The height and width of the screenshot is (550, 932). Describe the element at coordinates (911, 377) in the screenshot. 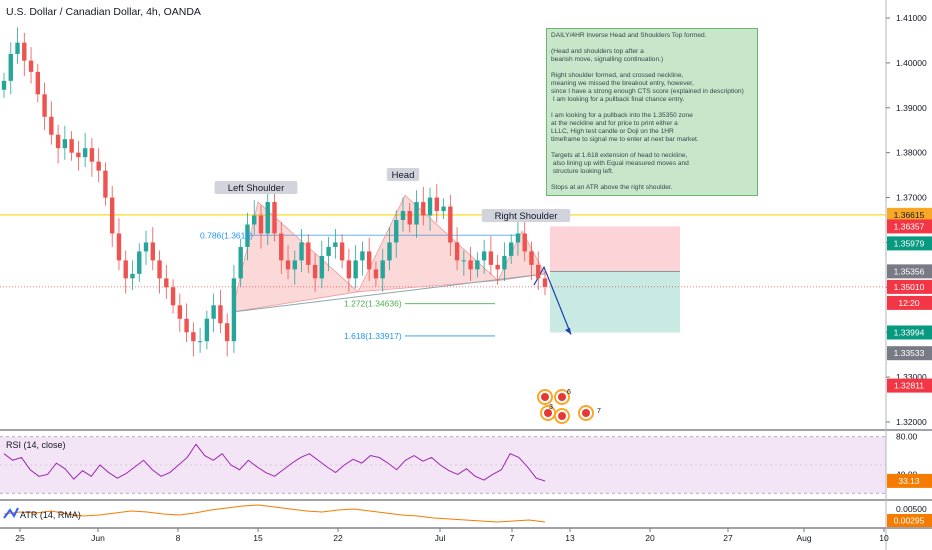

I see `y-tick-label: 1.33000` at that location.